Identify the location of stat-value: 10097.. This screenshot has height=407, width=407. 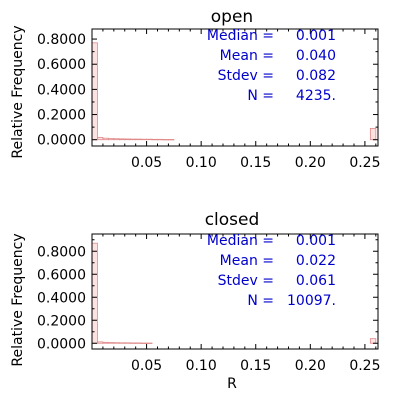
(311, 301).